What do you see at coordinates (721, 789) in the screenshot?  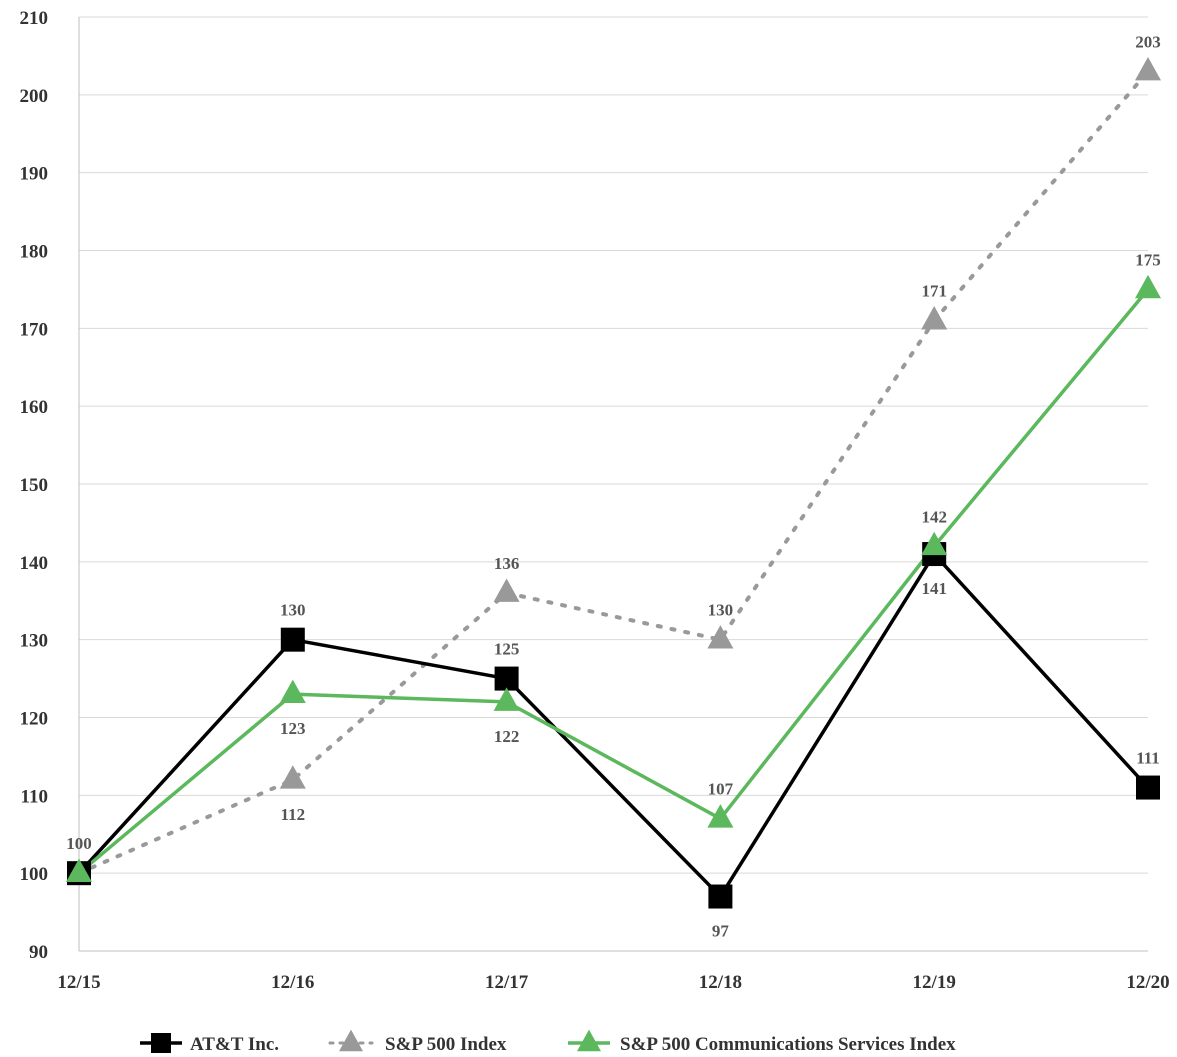 I see `data-label-s2-3: 107` at bounding box center [721, 789].